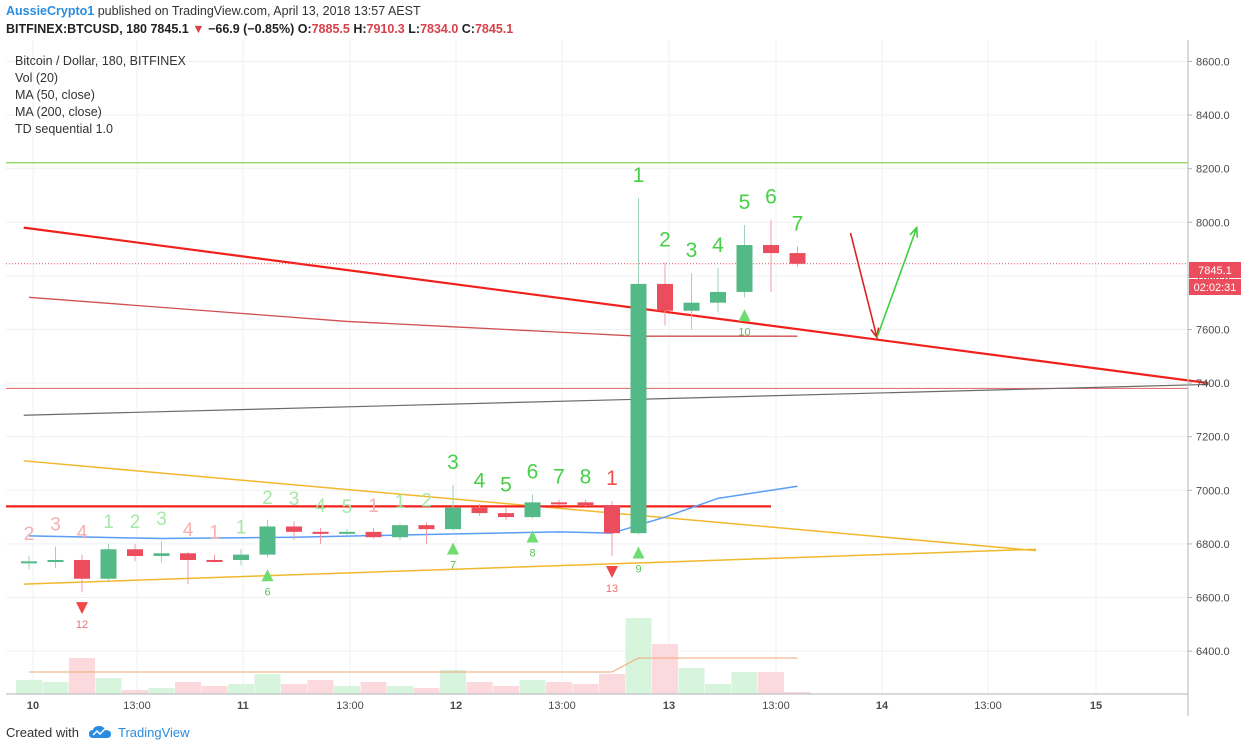 This screenshot has height=750, width=1247. Describe the element at coordinates (76, 29) in the screenshot. I see `symbol-label: BITFINEX:BTCUSD, 180` at that location.